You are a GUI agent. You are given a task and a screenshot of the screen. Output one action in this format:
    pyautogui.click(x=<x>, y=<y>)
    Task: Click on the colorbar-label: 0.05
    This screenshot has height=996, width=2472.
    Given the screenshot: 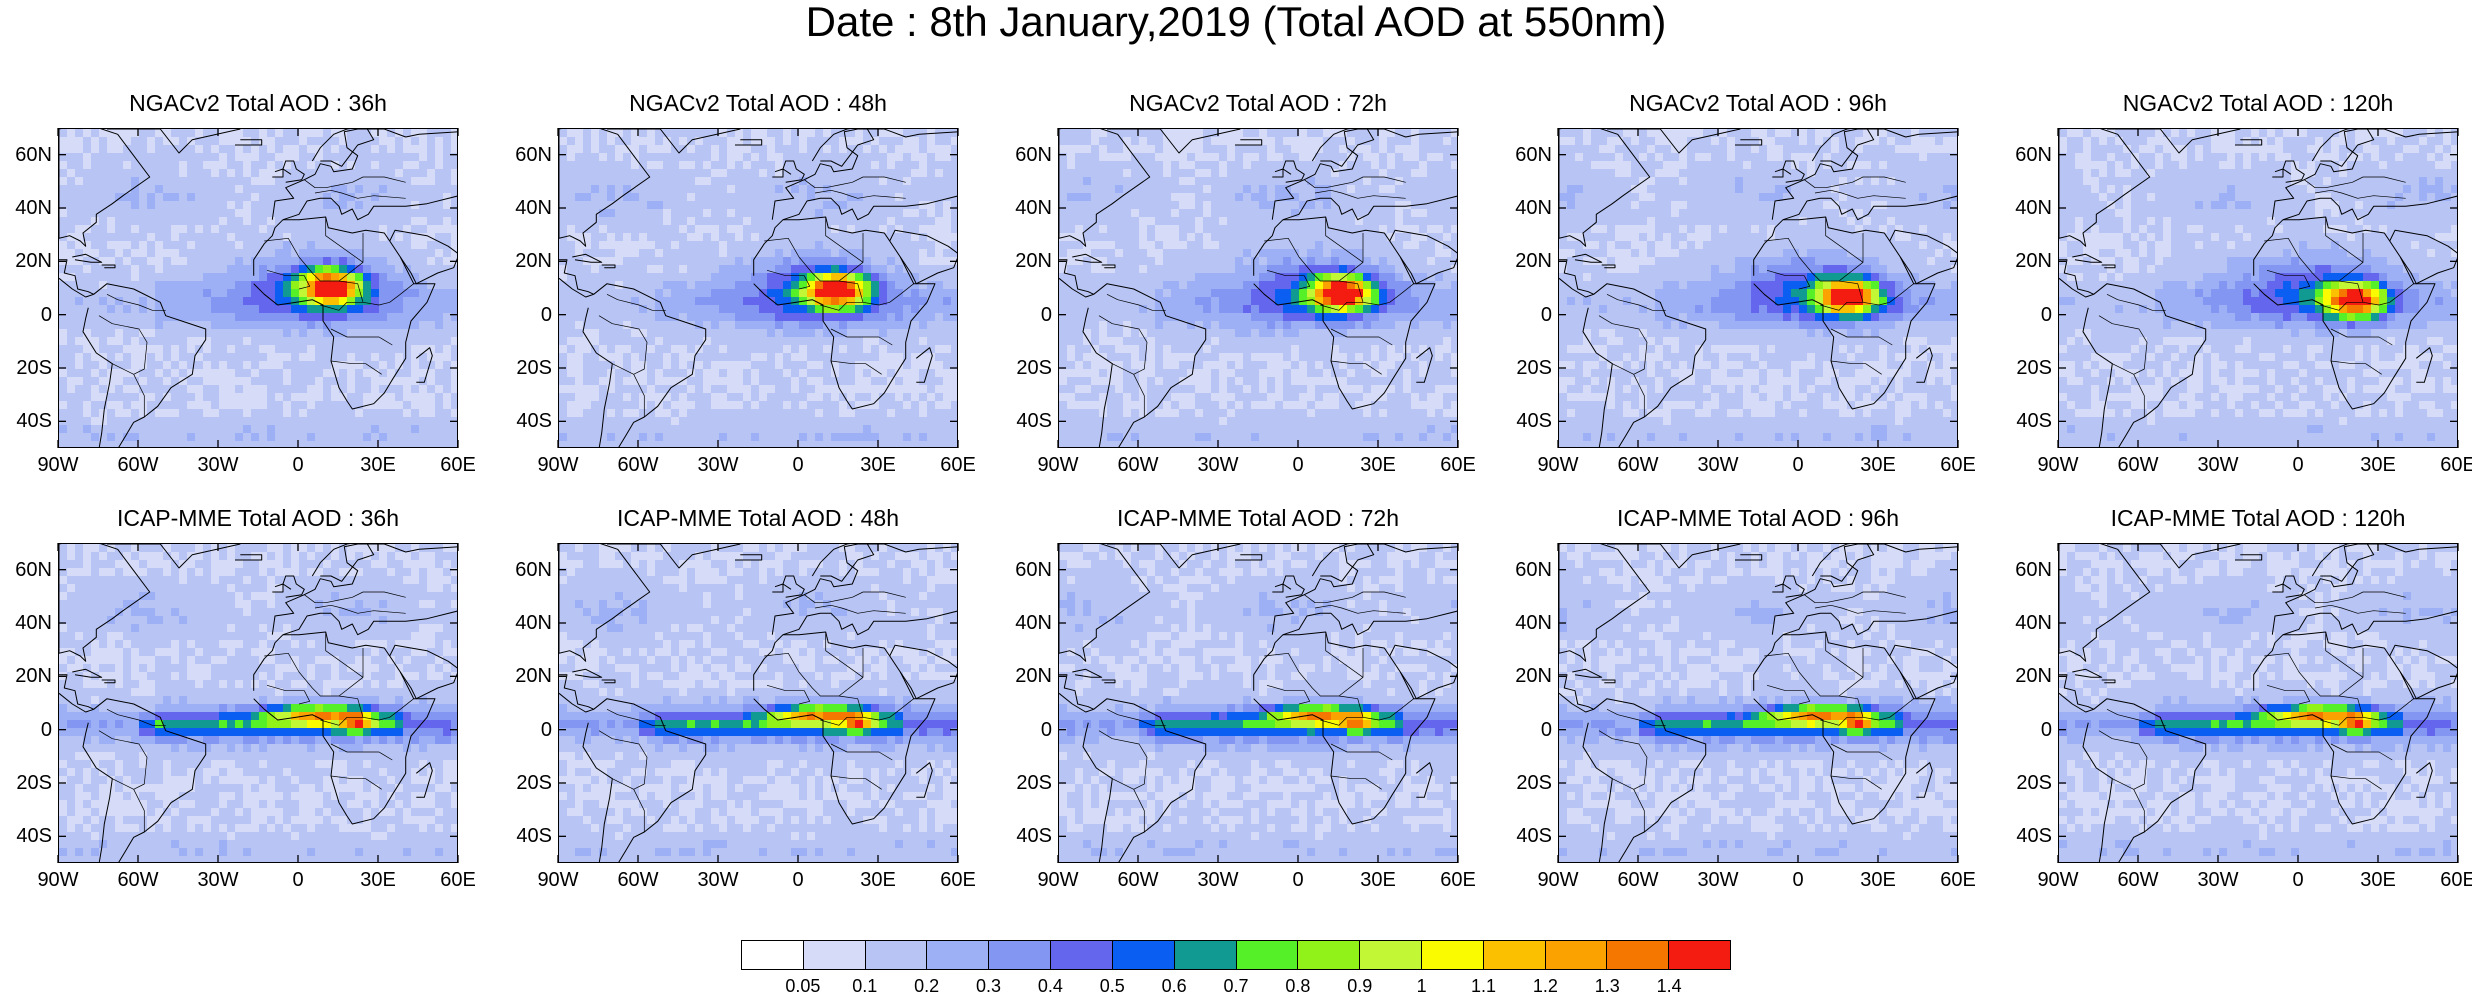 What is the action you would take?
    pyautogui.click(x=803, y=986)
    